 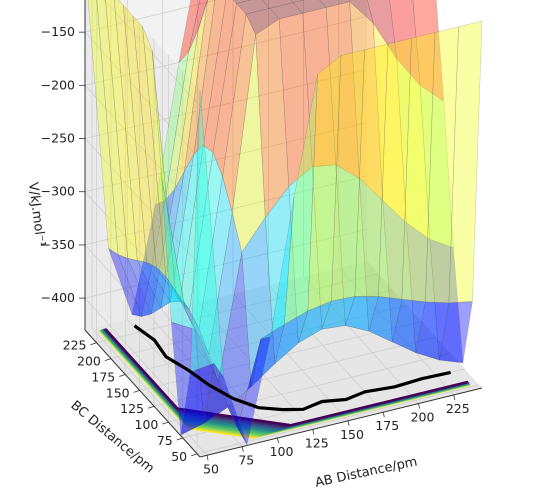 I want to click on y-tick-label: 150, so click(x=118, y=392).